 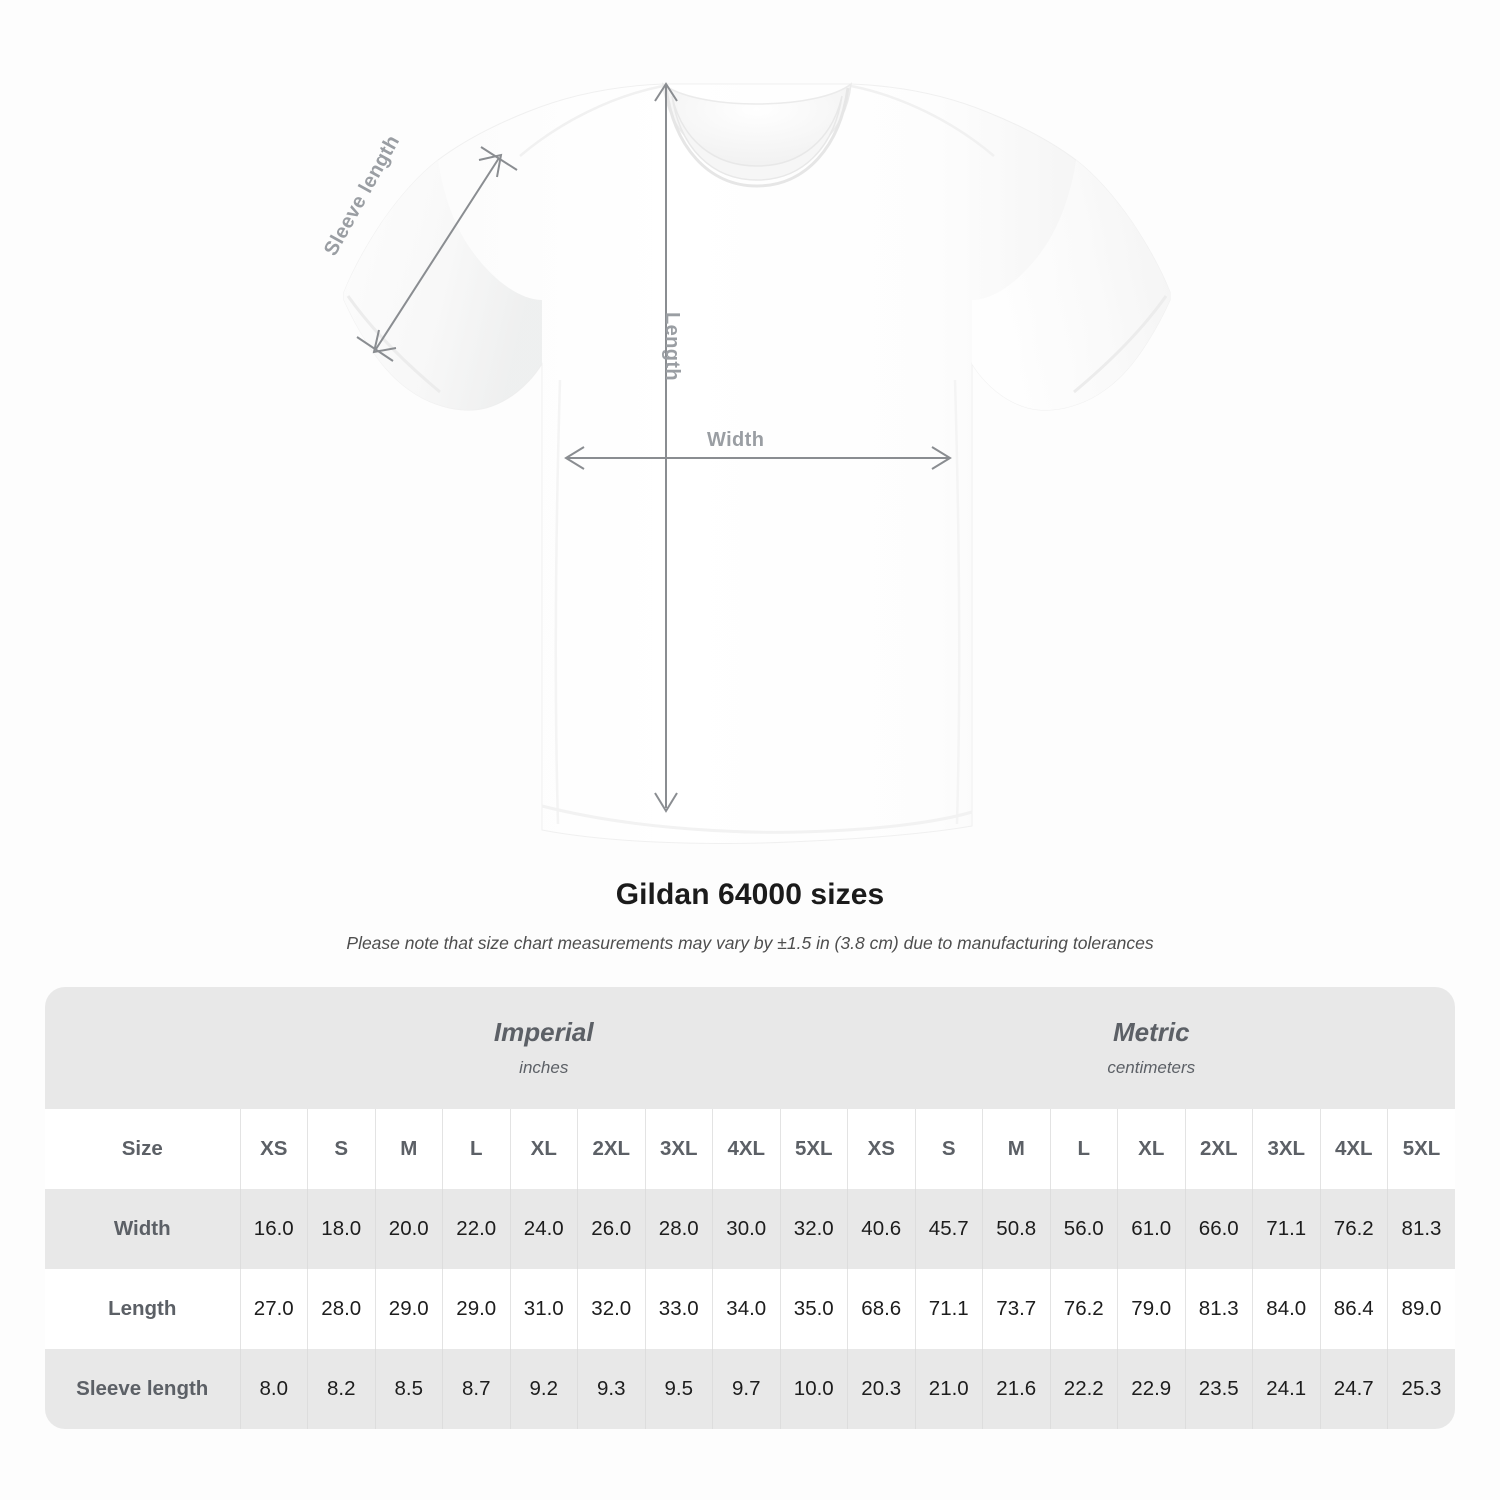 I want to click on length-cell-15: 84.0, so click(x=1286, y=1309).